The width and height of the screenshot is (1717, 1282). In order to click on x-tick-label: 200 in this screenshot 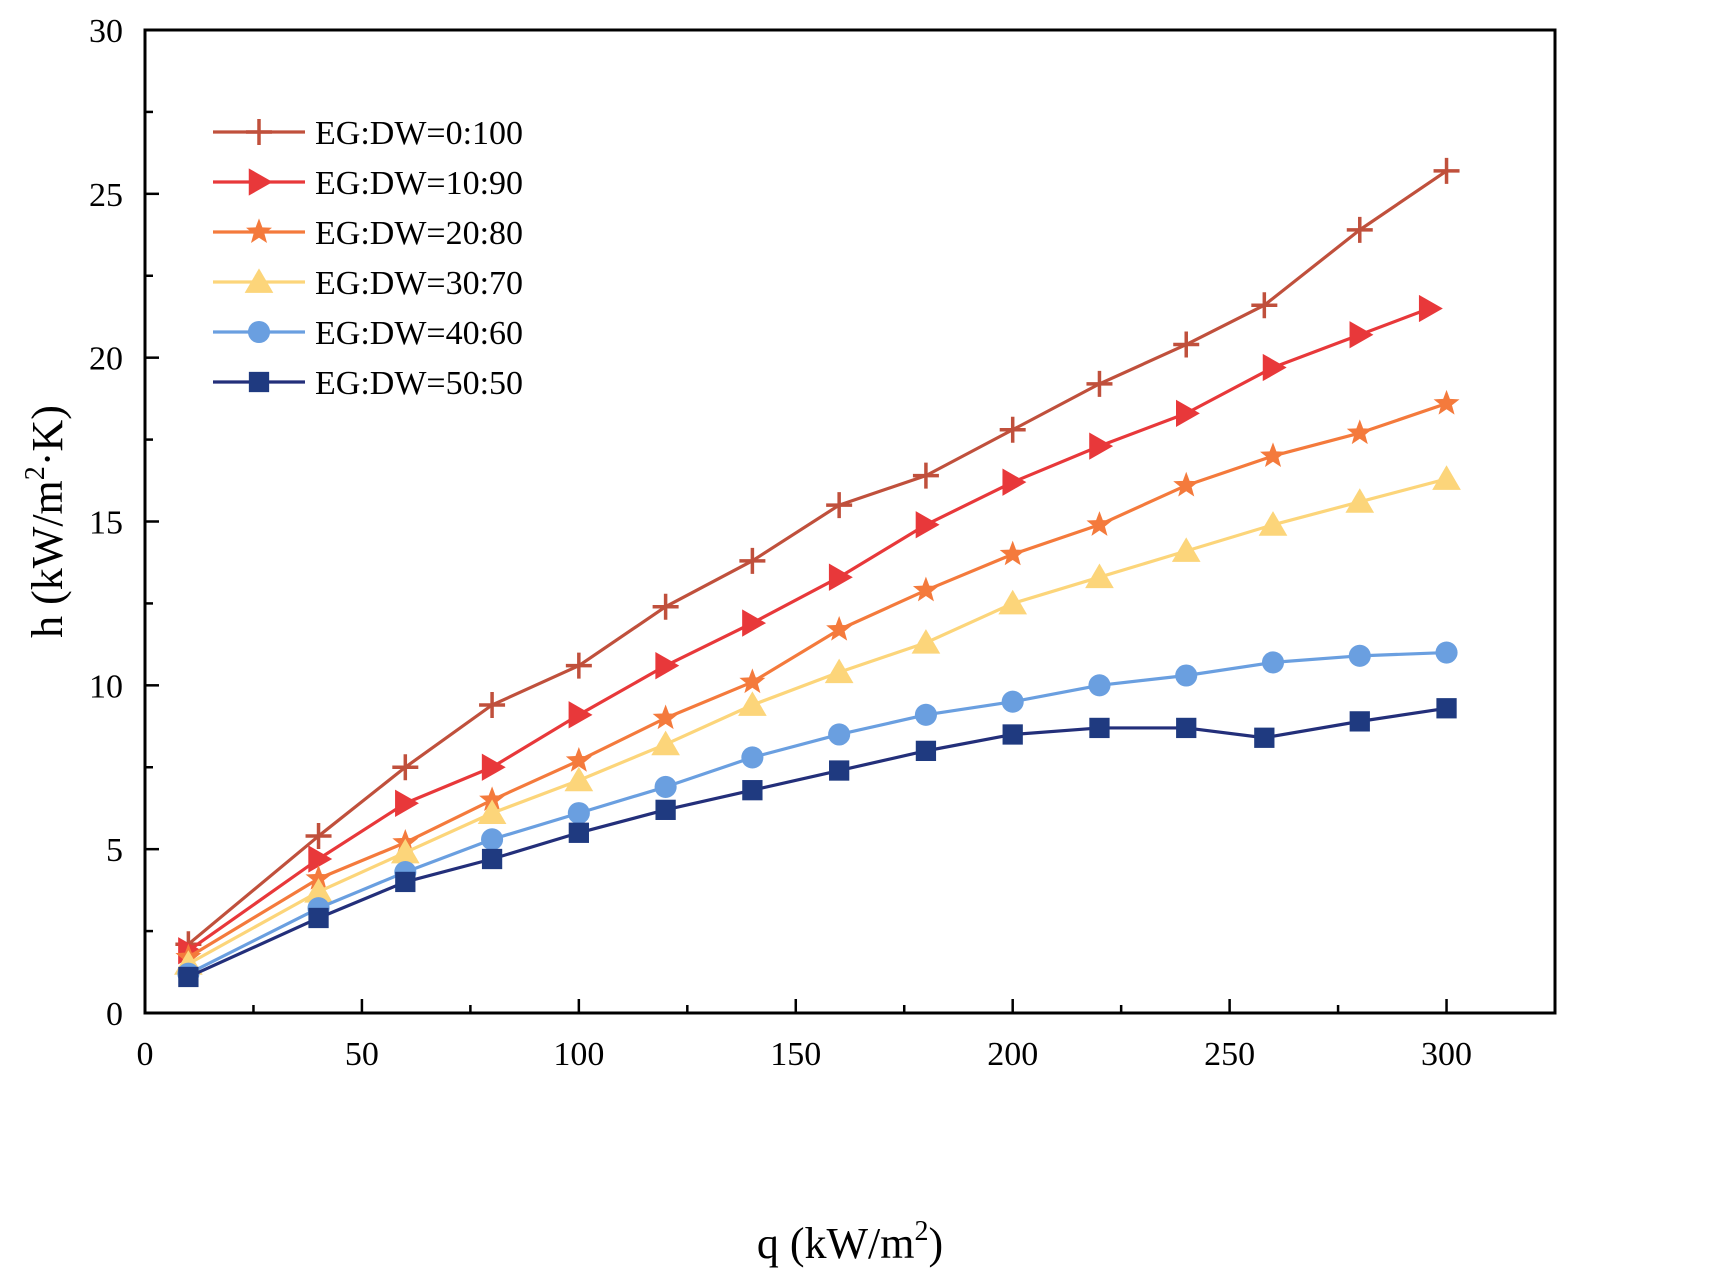, I will do `click(1012, 1054)`.